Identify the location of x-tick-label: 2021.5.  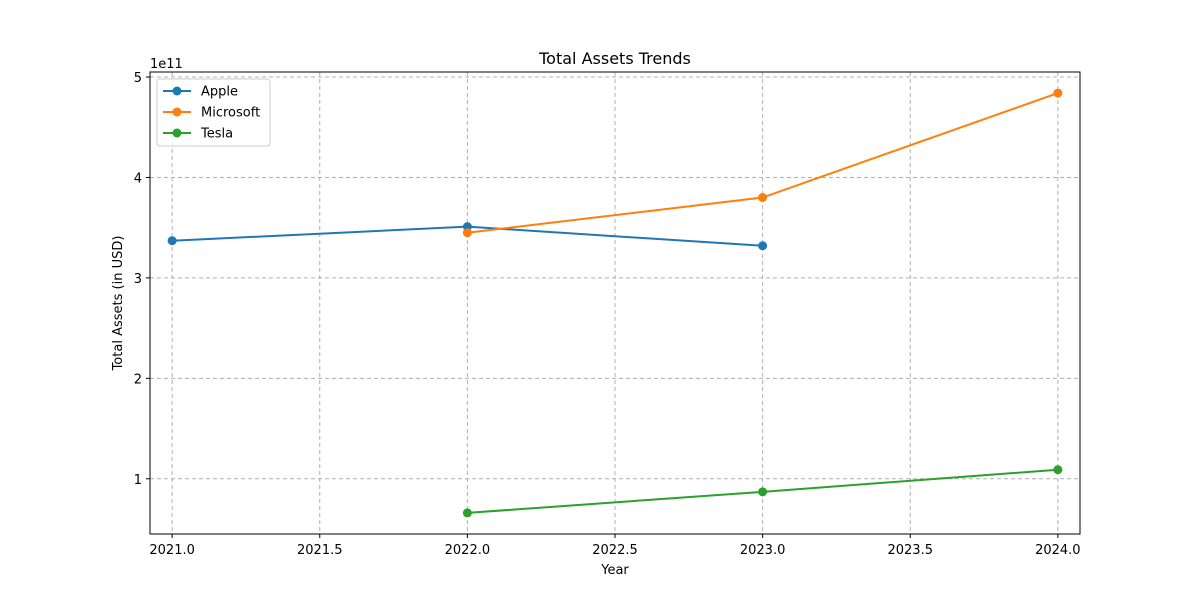
(320, 550).